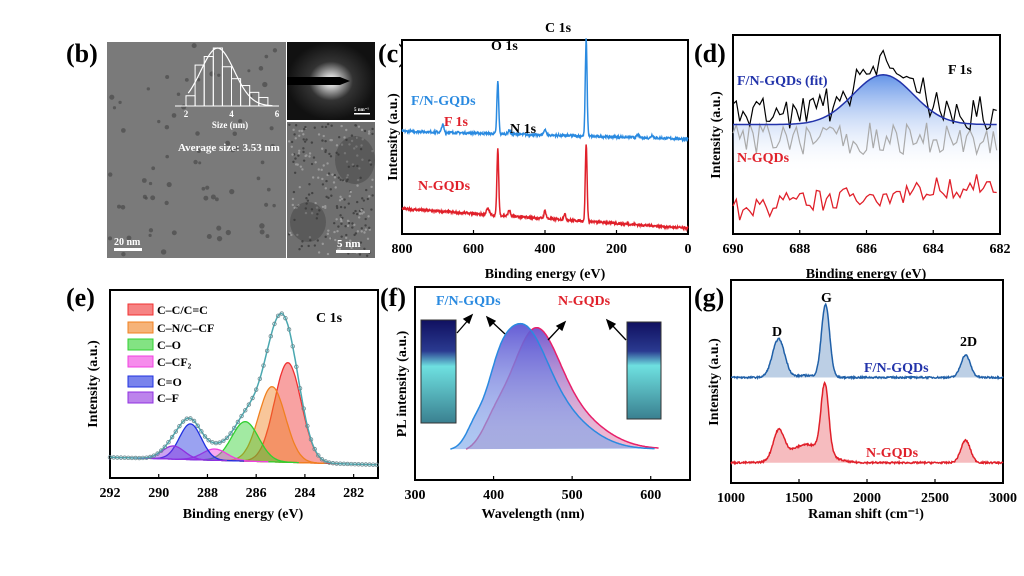  I want to click on histogram-fit-curve, so click(230, 77).